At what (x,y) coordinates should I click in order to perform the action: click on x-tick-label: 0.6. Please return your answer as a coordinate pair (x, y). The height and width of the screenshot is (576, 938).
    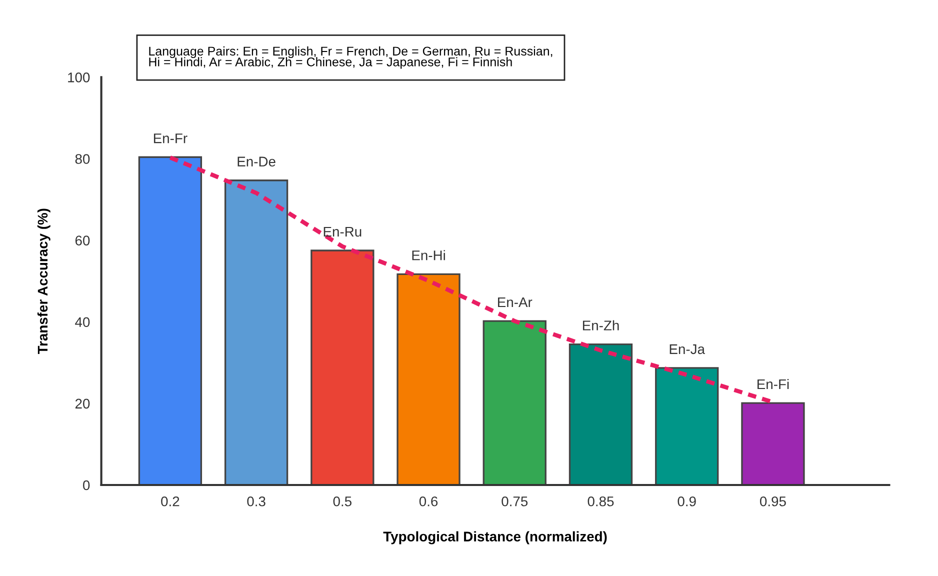
    Looking at the image, I should click on (428, 501).